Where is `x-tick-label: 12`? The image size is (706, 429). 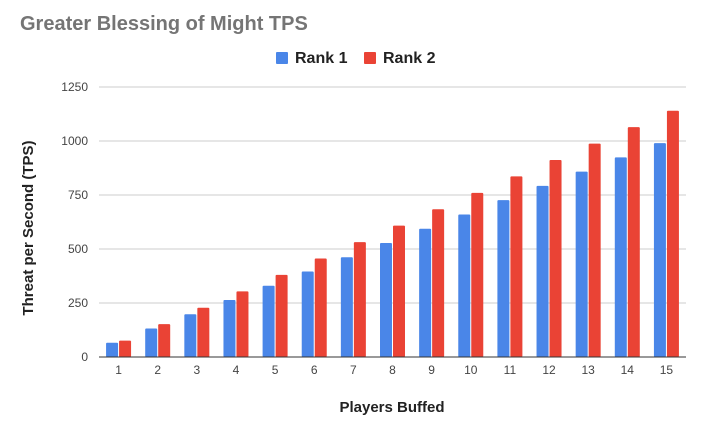
x-tick-label: 12 is located at coordinates (549, 370).